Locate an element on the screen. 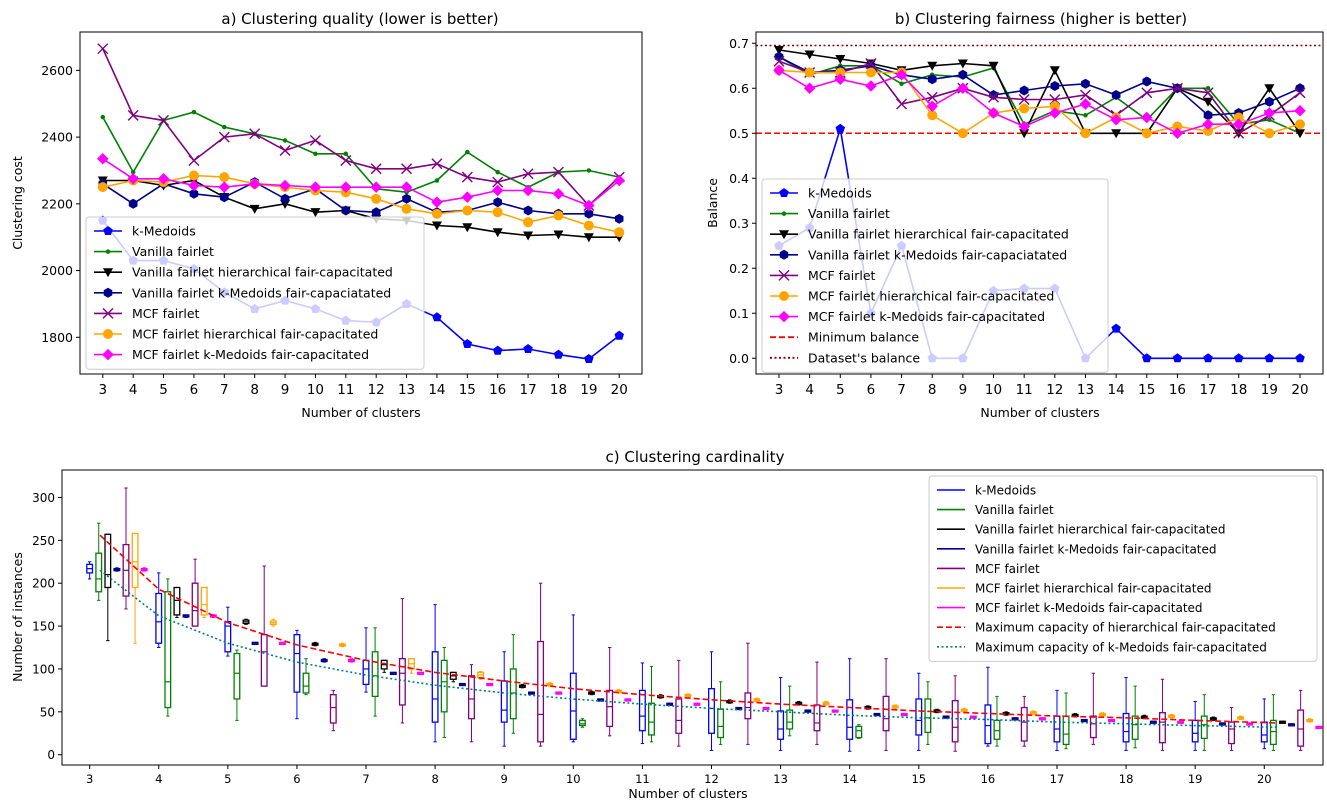 This screenshot has width=1327, height=804. y-tick-label: 2400 is located at coordinates (57, 137).